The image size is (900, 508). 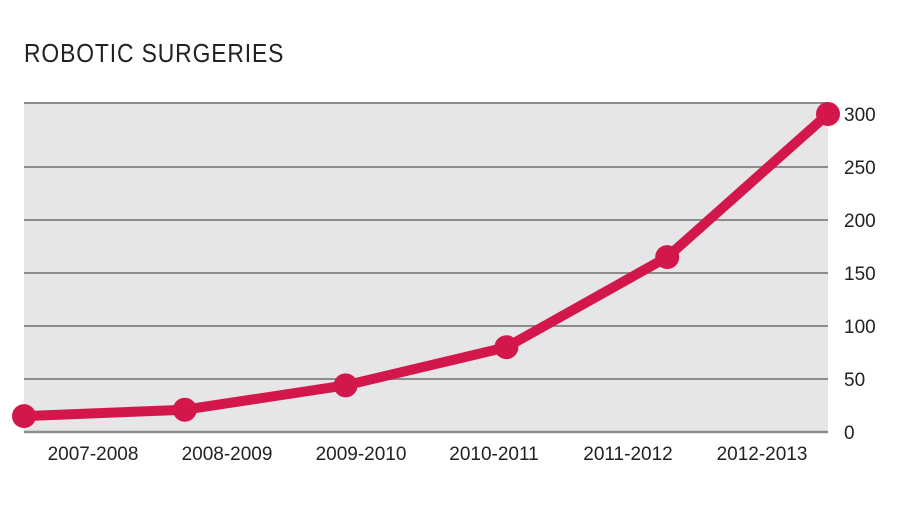 What do you see at coordinates (860, 168) in the screenshot?
I see `y-tick-label: 250` at bounding box center [860, 168].